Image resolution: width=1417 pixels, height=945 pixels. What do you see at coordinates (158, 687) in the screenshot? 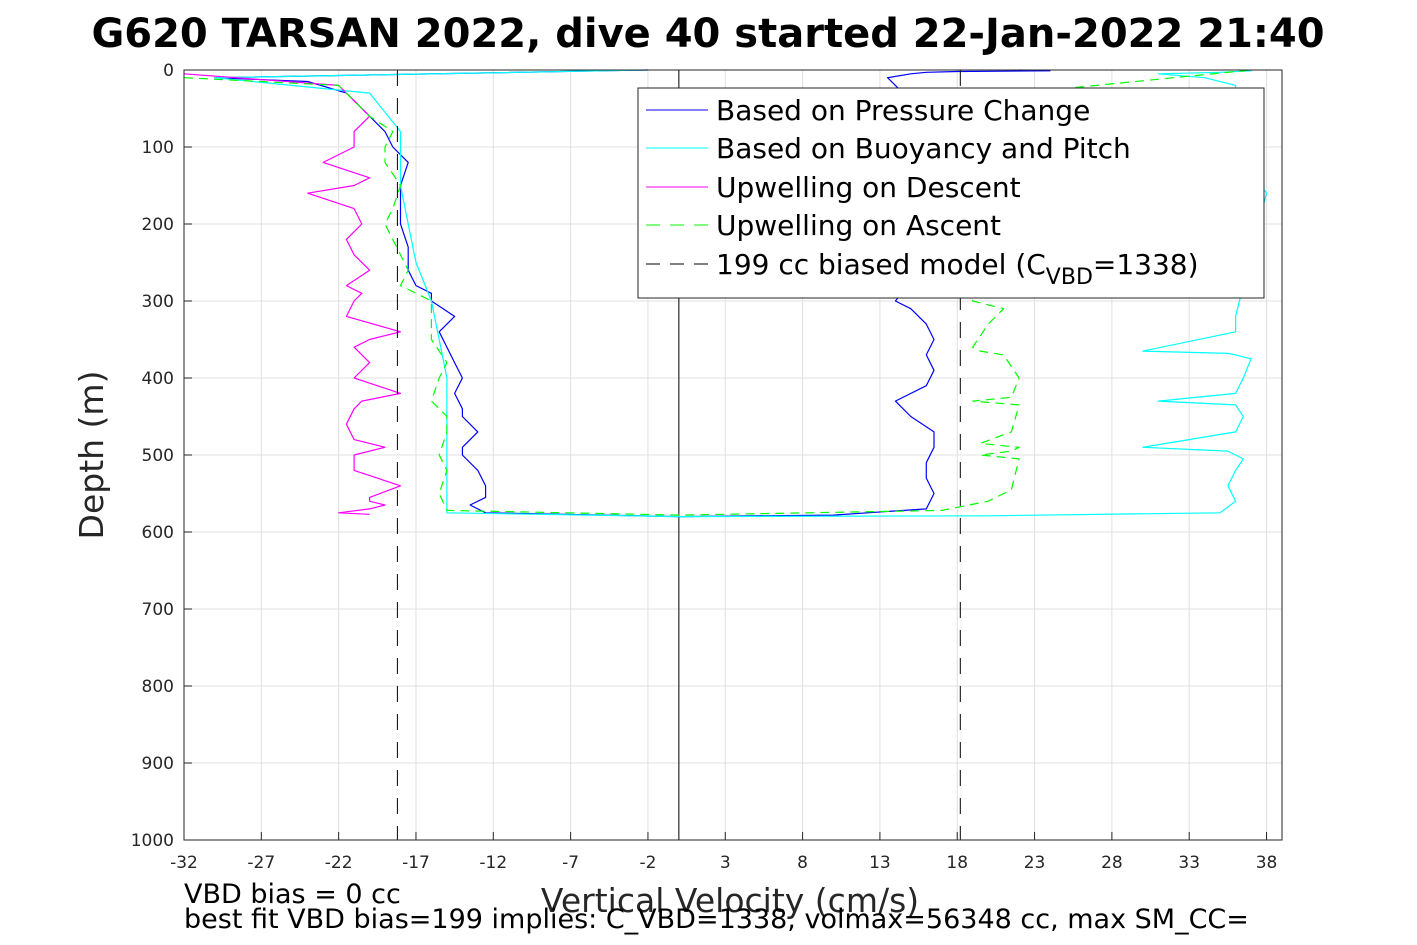
I see `y-tick-label: 800` at bounding box center [158, 687].